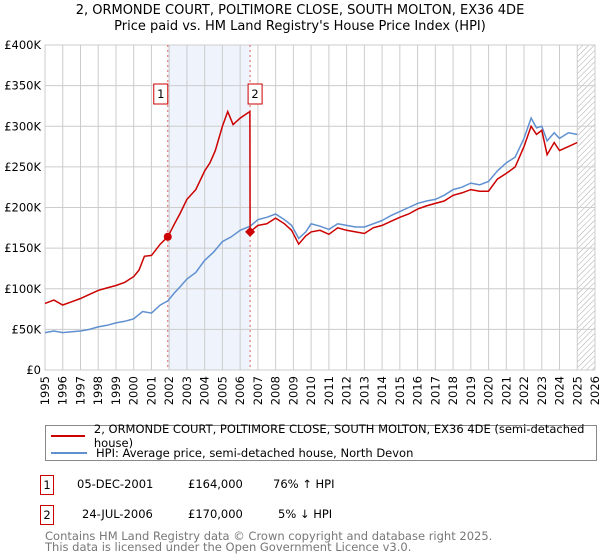 This screenshot has width=600, height=560. Describe the element at coordinates (151, 390) in the screenshot. I see `x-tick-label: 2001` at that location.